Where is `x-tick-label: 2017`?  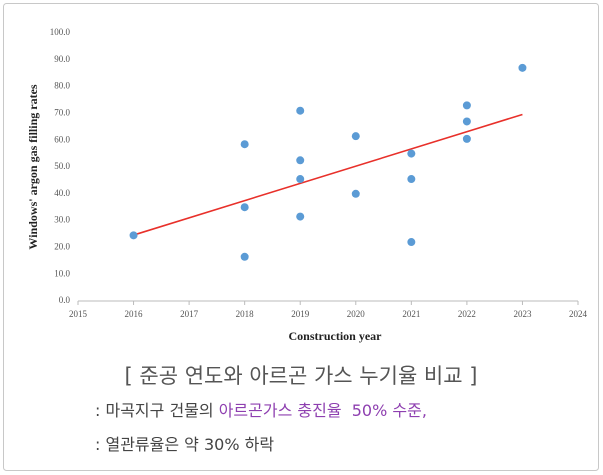
x-tick-label: 2017 is located at coordinates (189, 314).